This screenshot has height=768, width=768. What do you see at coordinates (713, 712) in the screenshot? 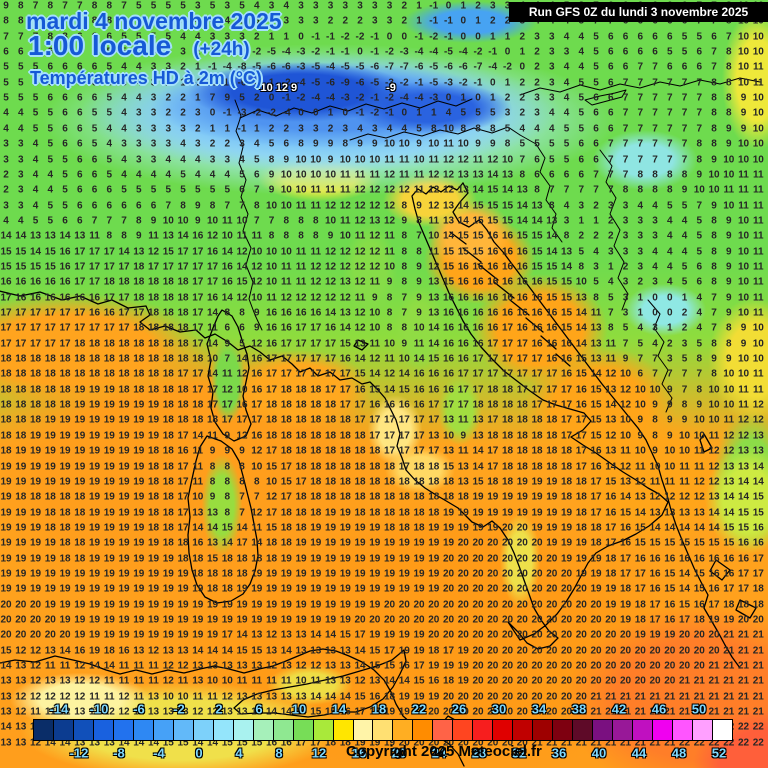
I see `temperature-value: 21` at bounding box center [713, 712].